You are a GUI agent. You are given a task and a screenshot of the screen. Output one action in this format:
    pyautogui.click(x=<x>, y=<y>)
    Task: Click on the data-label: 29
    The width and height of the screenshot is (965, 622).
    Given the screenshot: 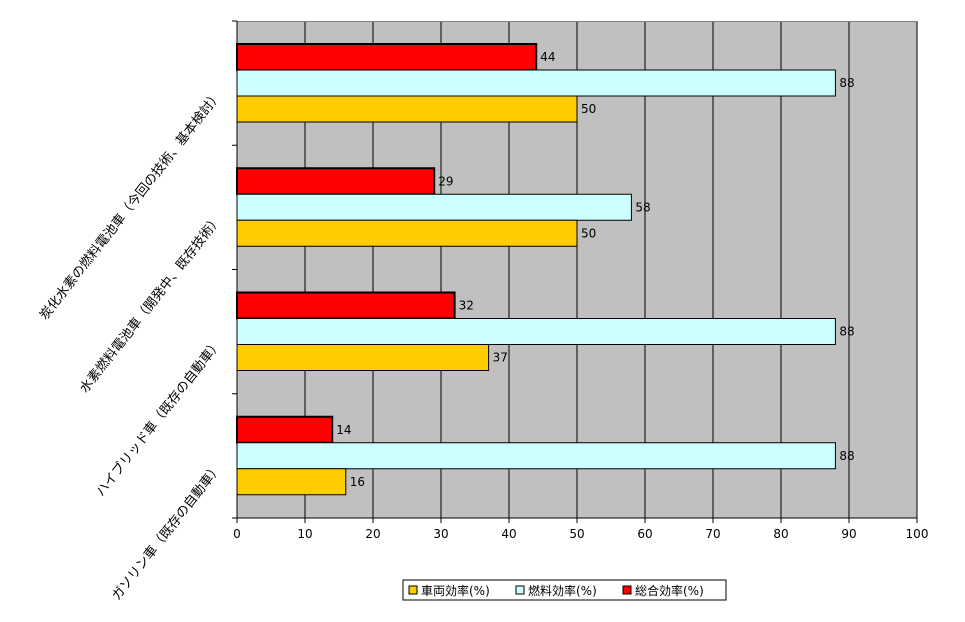 What is the action you would take?
    pyautogui.click(x=445, y=181)
    